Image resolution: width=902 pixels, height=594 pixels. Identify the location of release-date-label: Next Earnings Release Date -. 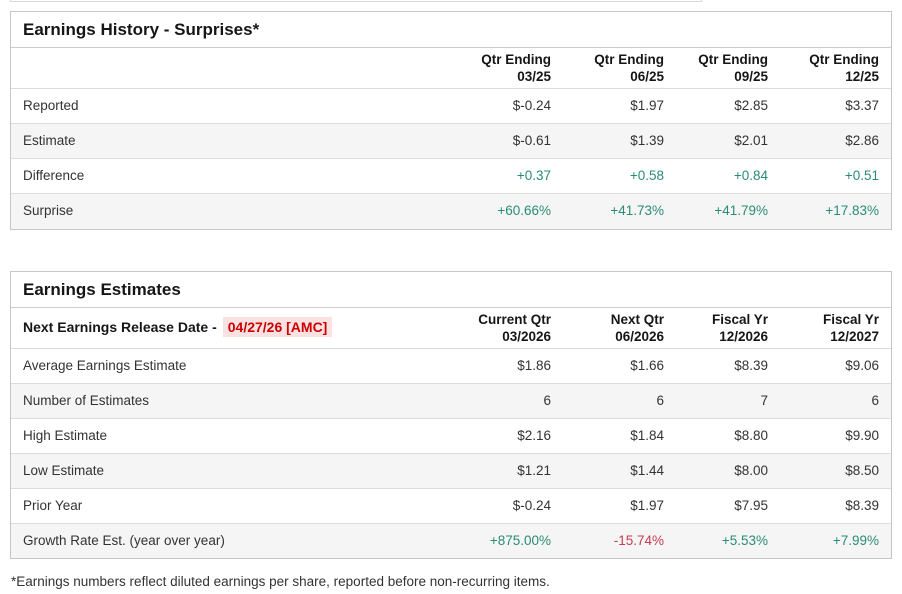
(120, 327).